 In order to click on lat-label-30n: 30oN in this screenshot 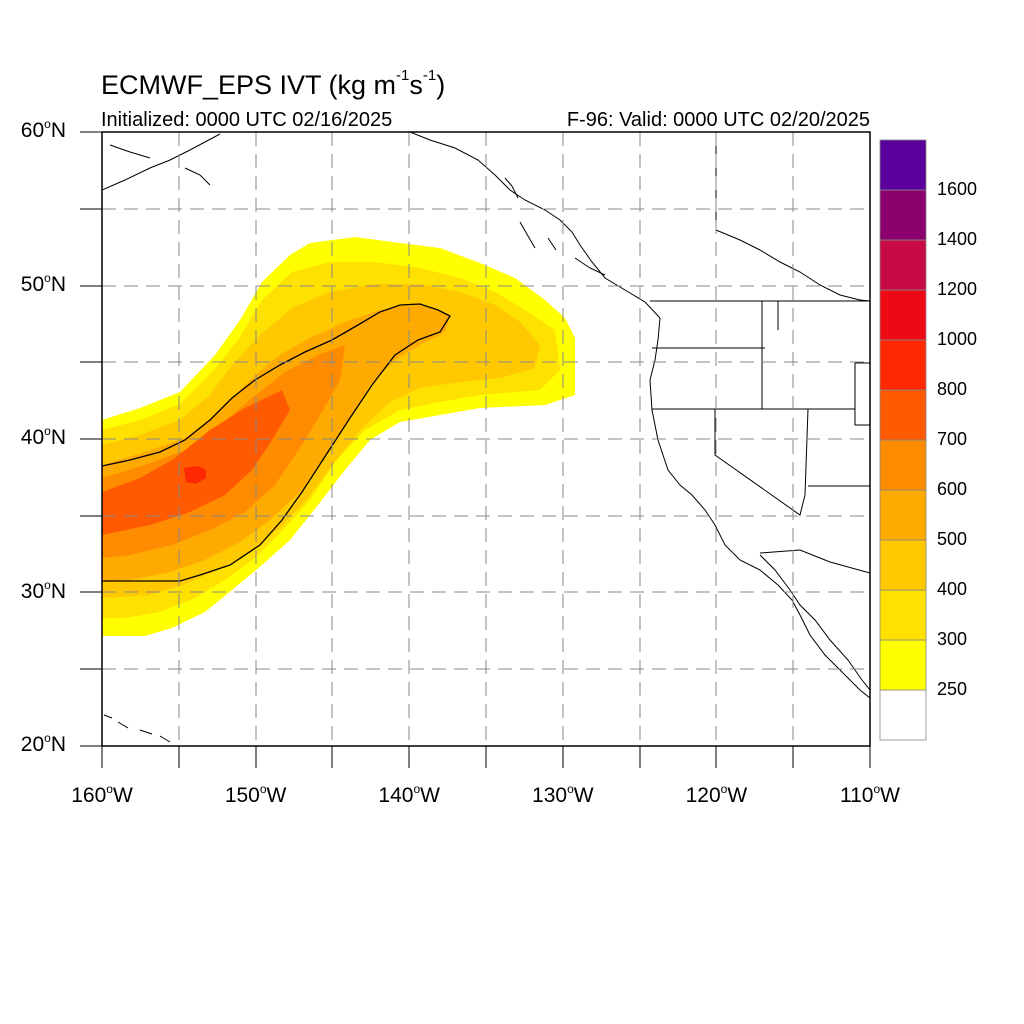, I will do `click(43, 590)`.